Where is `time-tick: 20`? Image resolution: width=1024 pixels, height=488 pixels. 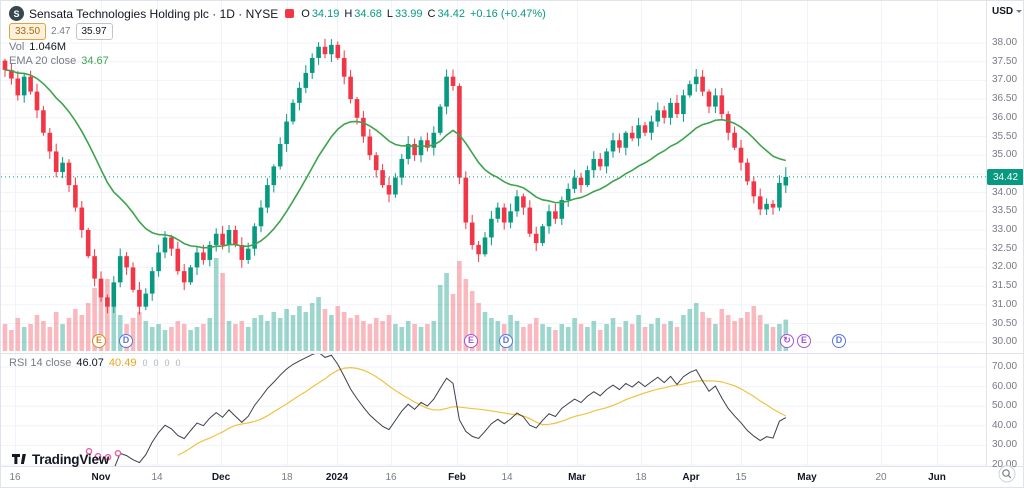
time-tick: 20 is located at coordinates (881, 477).